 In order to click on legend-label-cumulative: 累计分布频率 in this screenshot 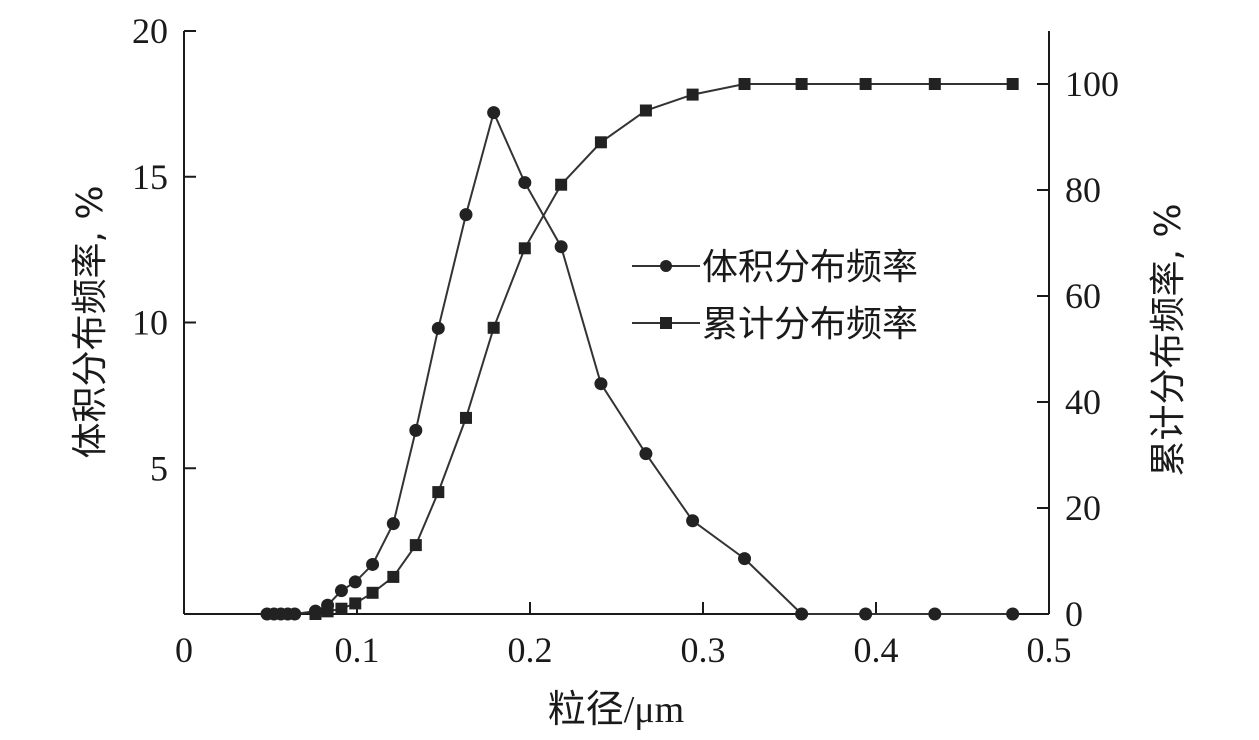, I will do `click(810, 324)`.